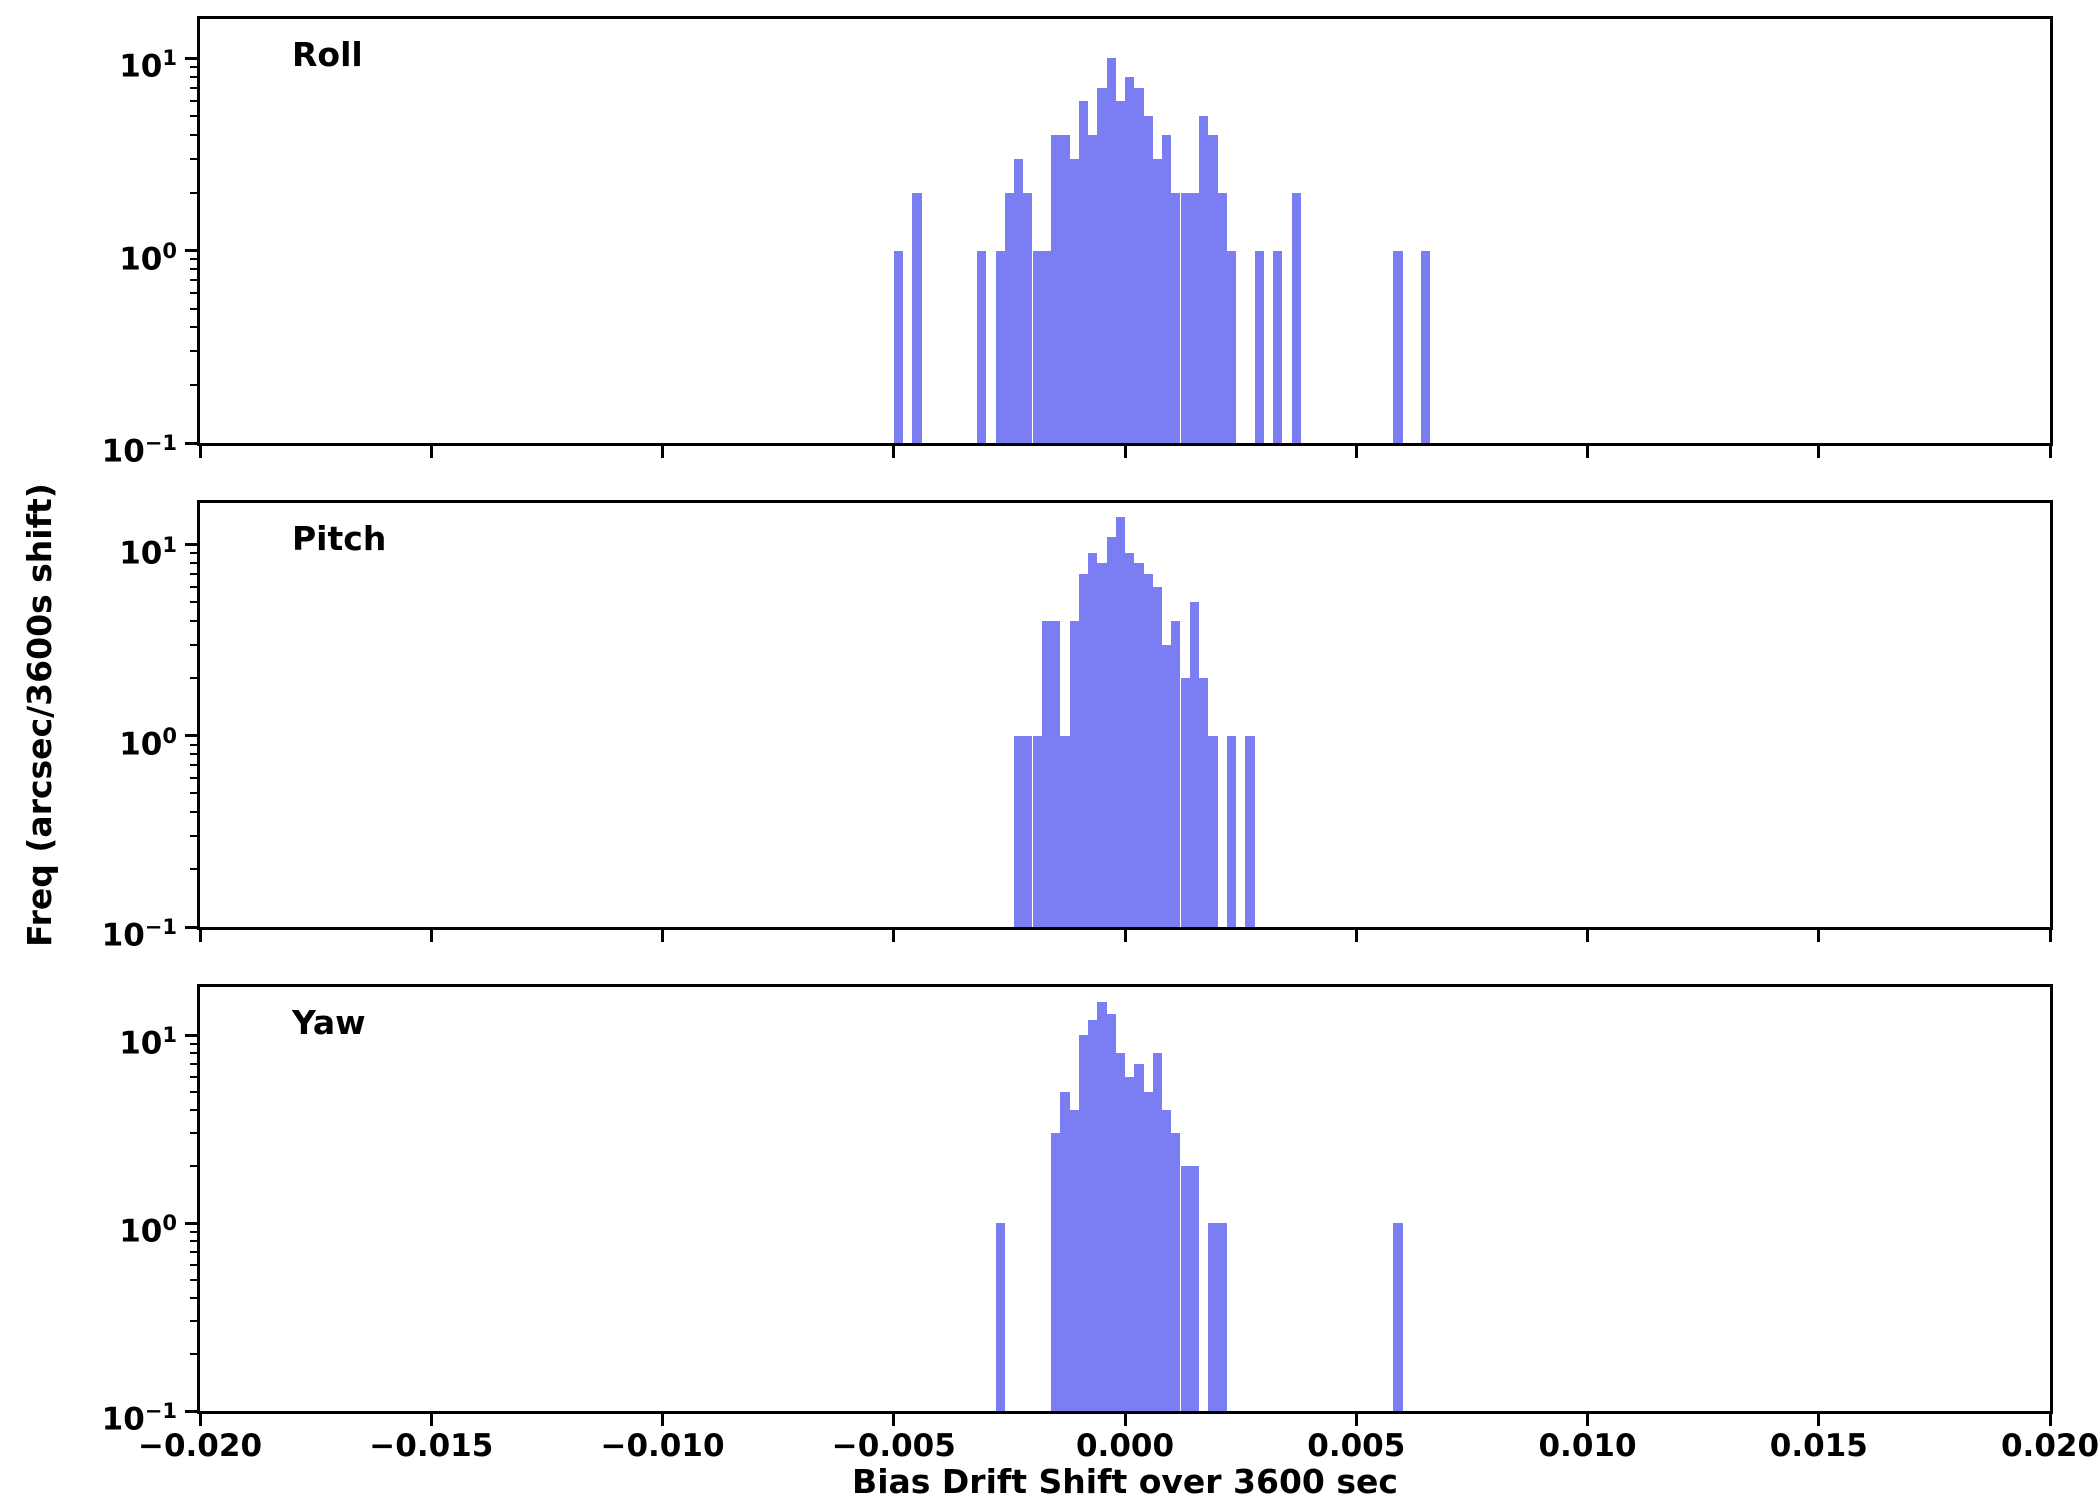 The image size is (2100, 1500). I want to click on y-tick-label: 10−1, so click(139, 934).